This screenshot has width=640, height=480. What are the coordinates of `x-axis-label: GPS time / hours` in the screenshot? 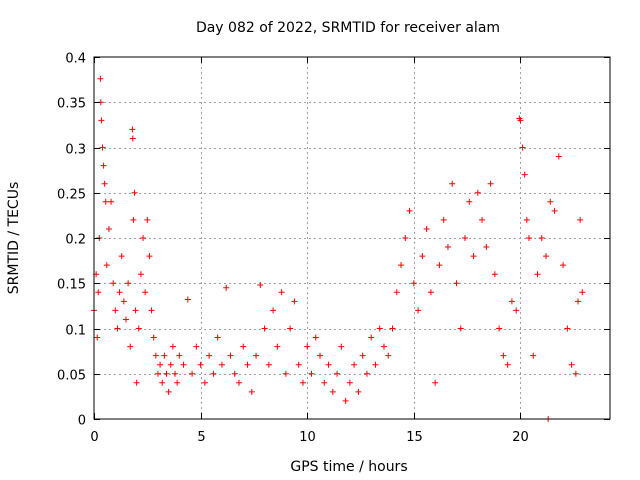 It's located at (348, 467).